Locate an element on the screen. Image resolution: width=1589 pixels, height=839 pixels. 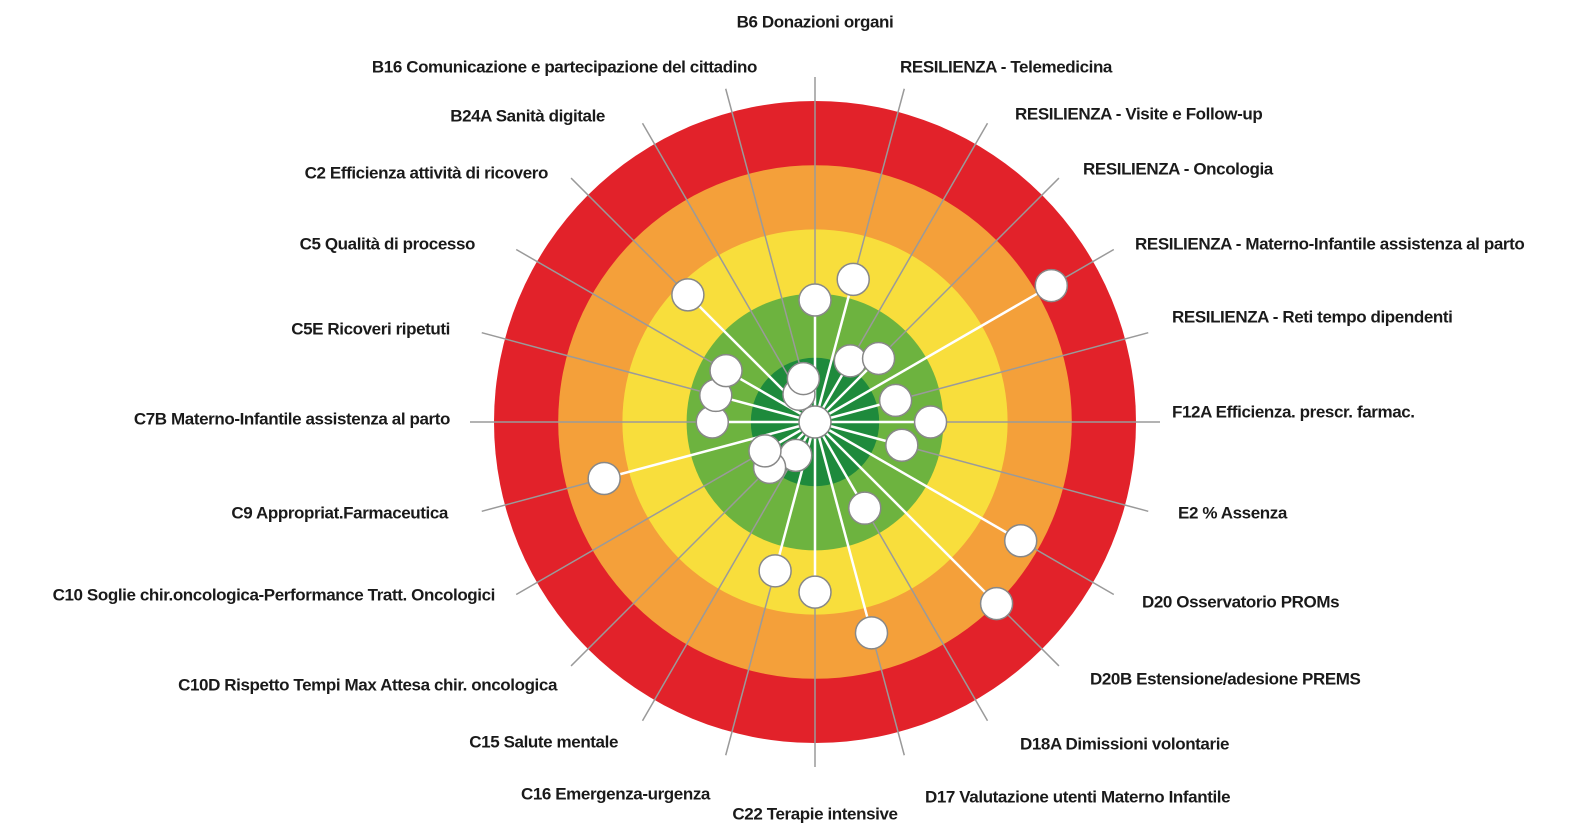
category-label: C2 Efficienza attività di ricovero is located at coordinates (426, 172).